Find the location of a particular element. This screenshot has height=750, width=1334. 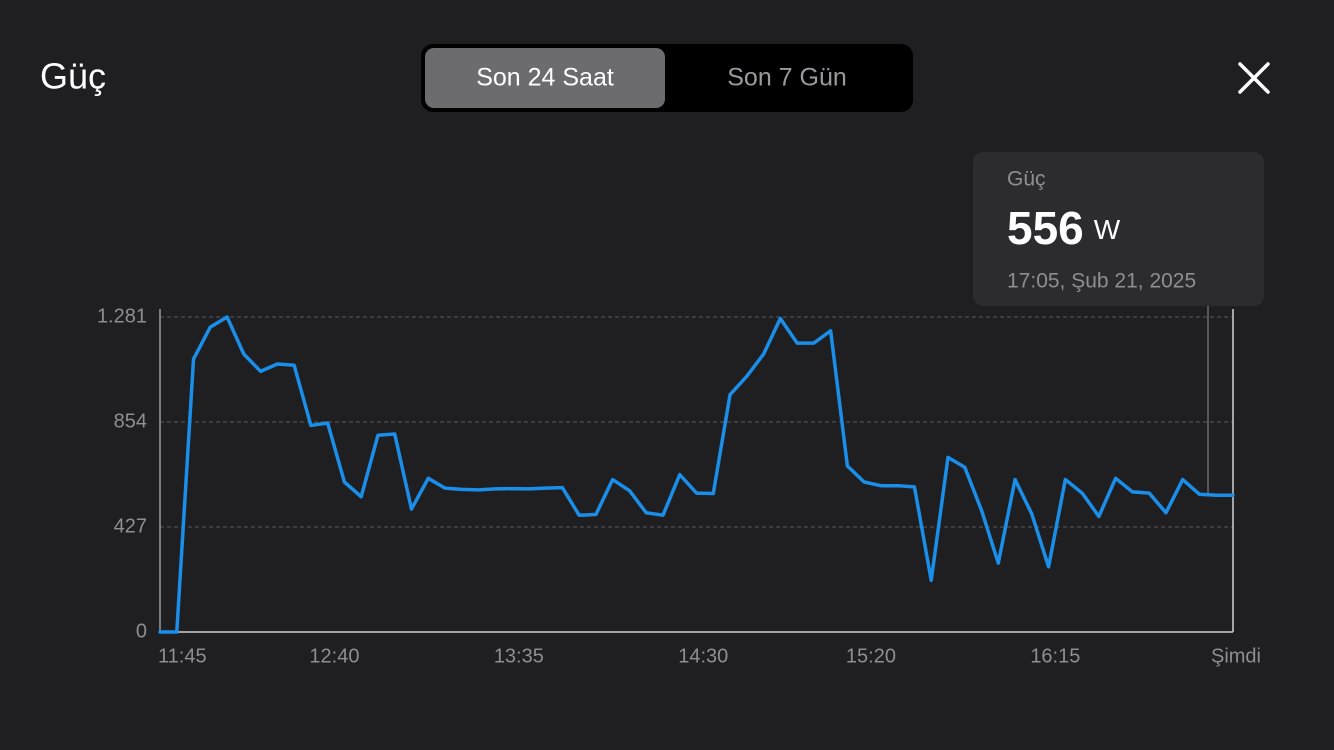

y-tick-label: 427 is located at coordinates (130, 526).